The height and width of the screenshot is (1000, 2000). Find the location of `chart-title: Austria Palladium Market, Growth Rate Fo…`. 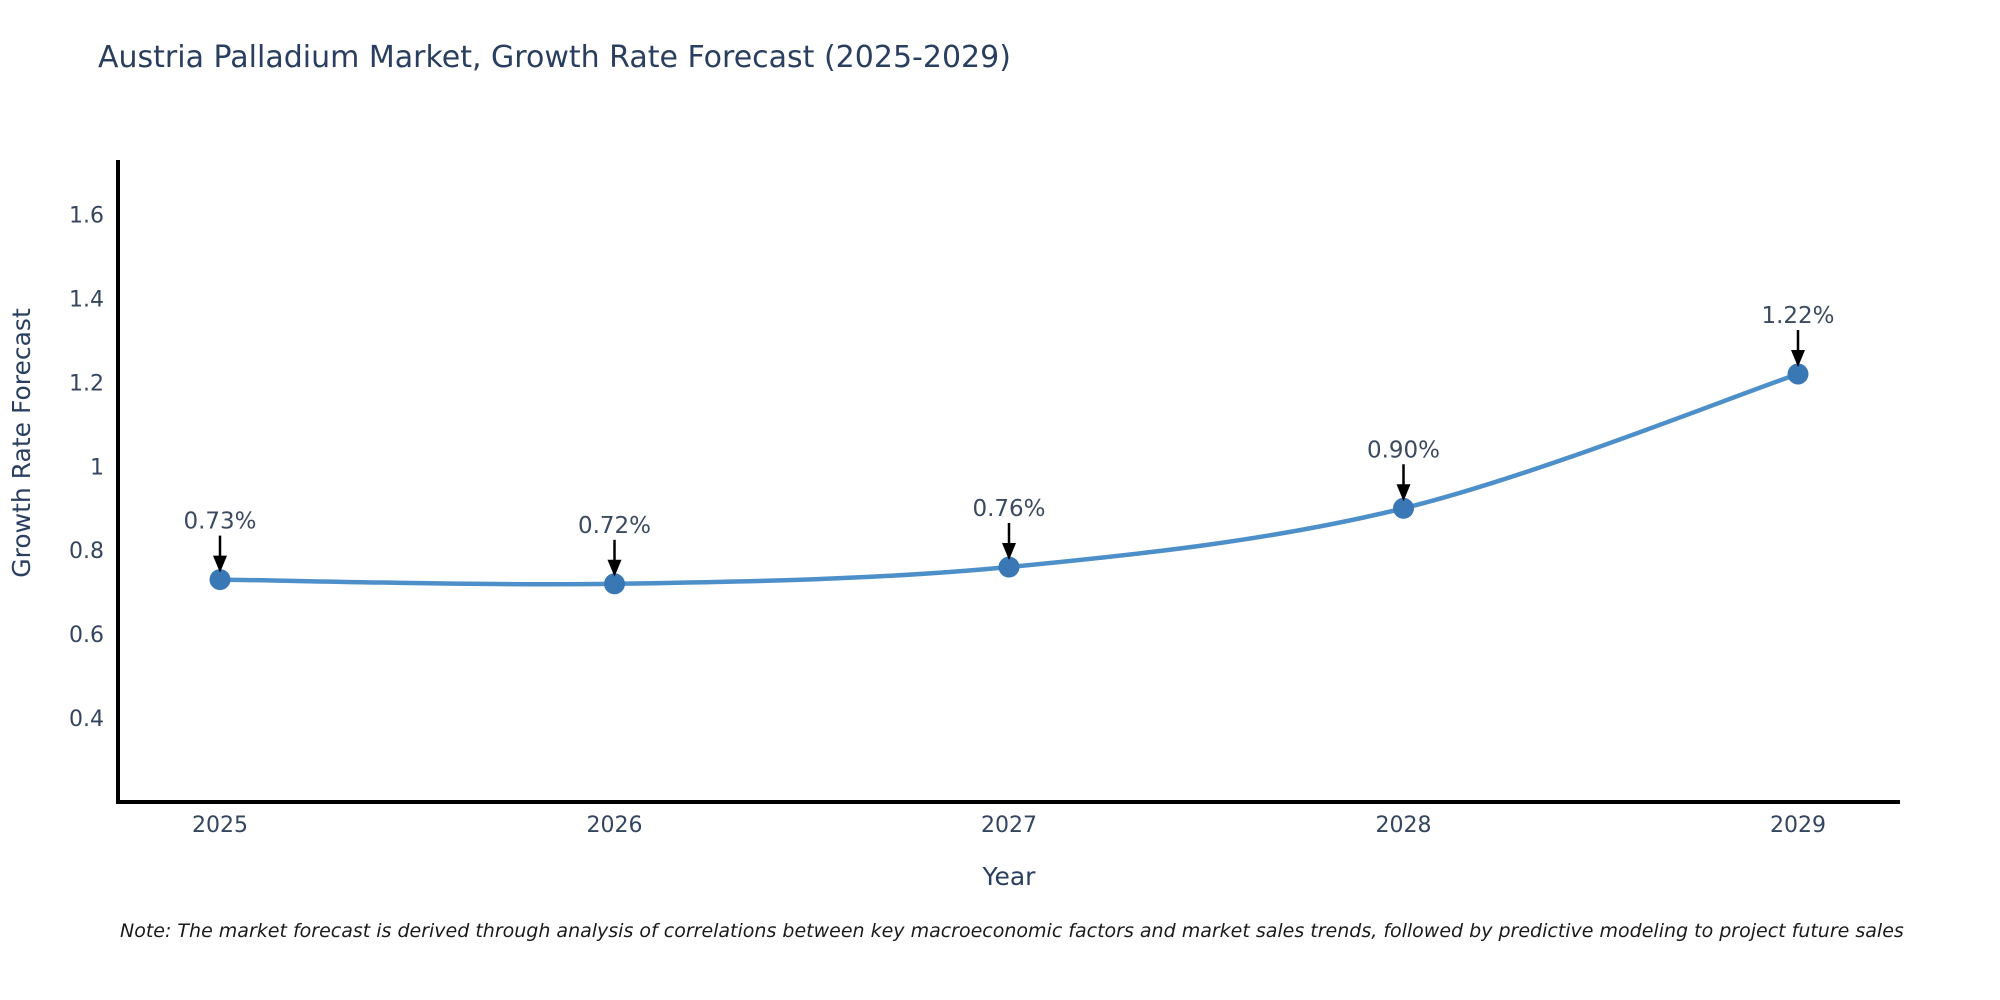

chart-title: Austria Palladium Market, Growth Rate Fo… is located at coordinates (554, 57).